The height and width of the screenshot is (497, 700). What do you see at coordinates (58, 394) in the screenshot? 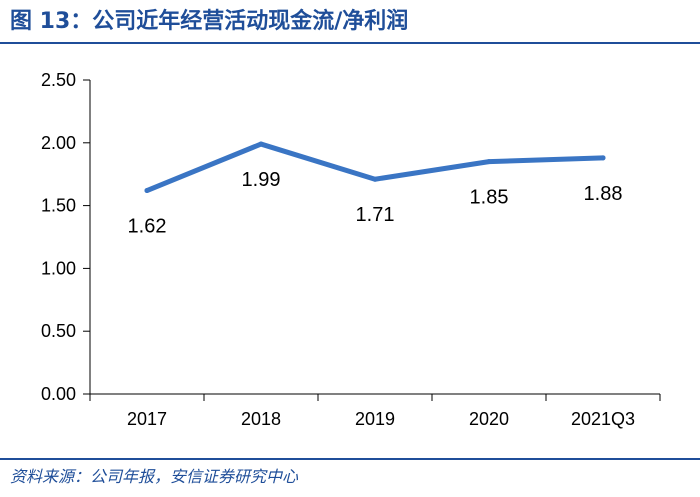
I see `y-tick-label: 0.00` at bounding box center [58, 394].